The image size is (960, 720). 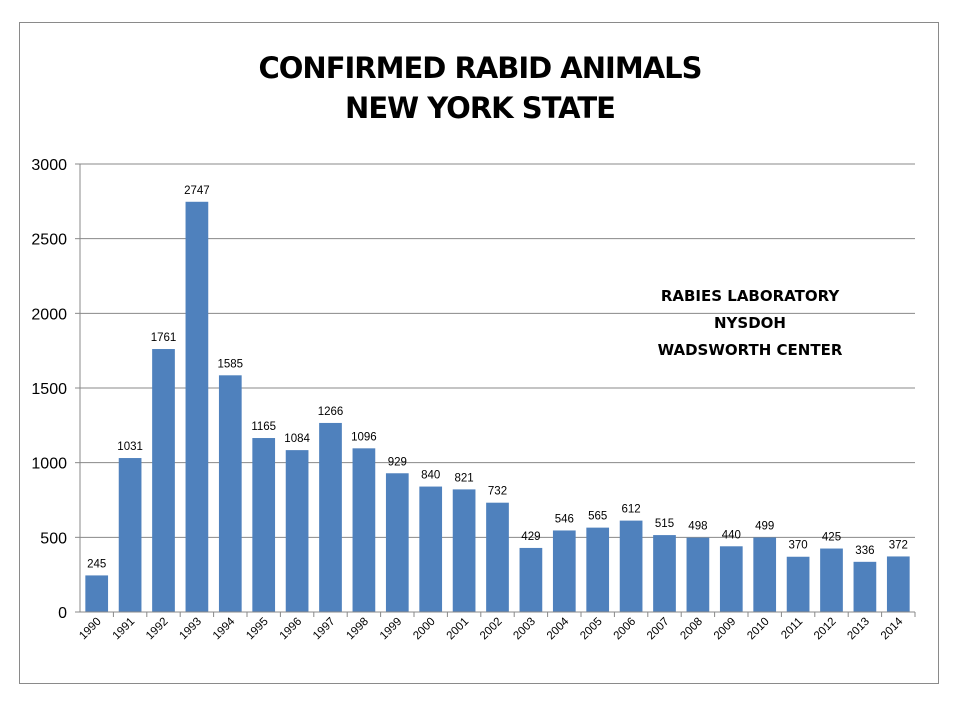 What do you see at coordinates (524, 629) in the screenshot?
I see `x-tick-label: 2003` at bounding box center [524, 629].